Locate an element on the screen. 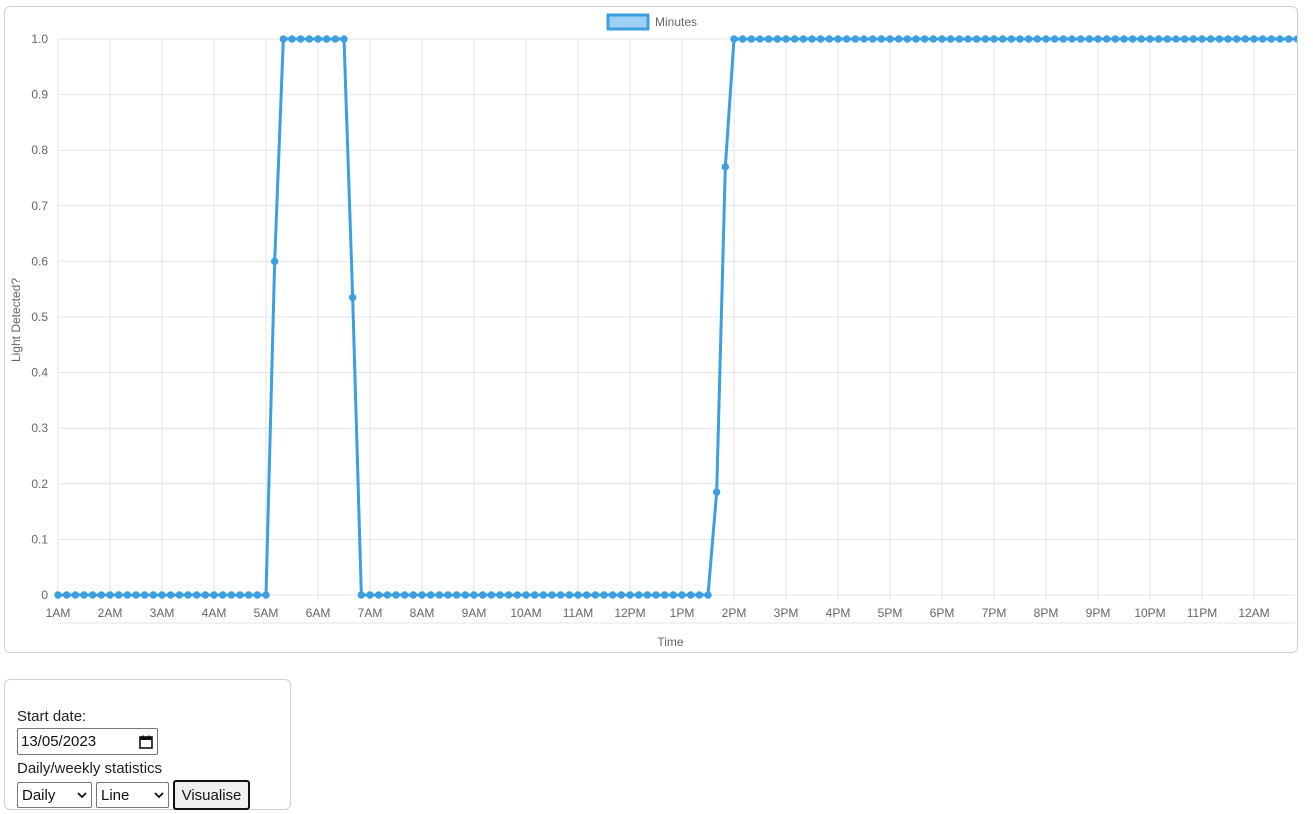 The height and width of the screenshot is (814, 1313). visualise-button: Visualise is located at coordinates (211, 795).